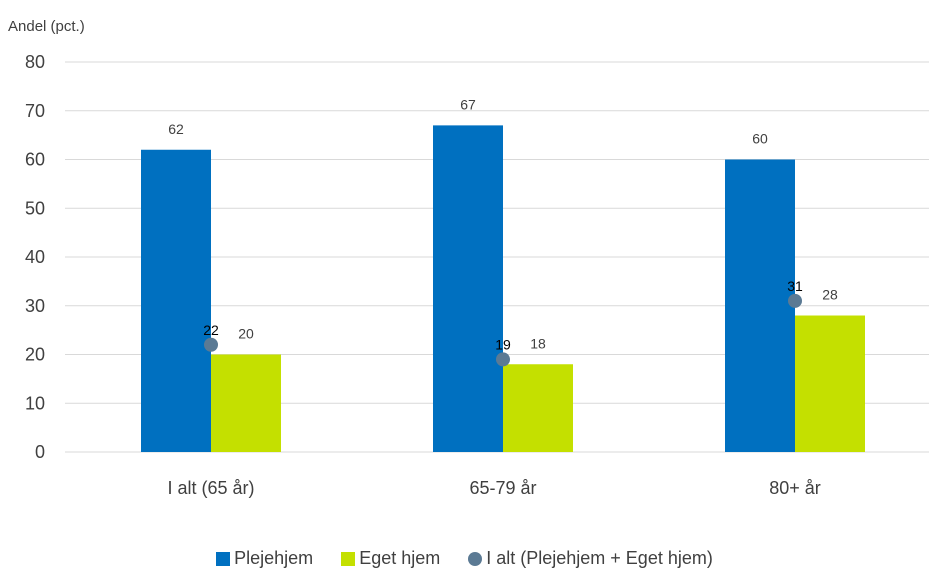  What do you see at coordinates (176, 129) in the screenshot?
I see `bar-data-label: 62` at bounding box center [176, 129].